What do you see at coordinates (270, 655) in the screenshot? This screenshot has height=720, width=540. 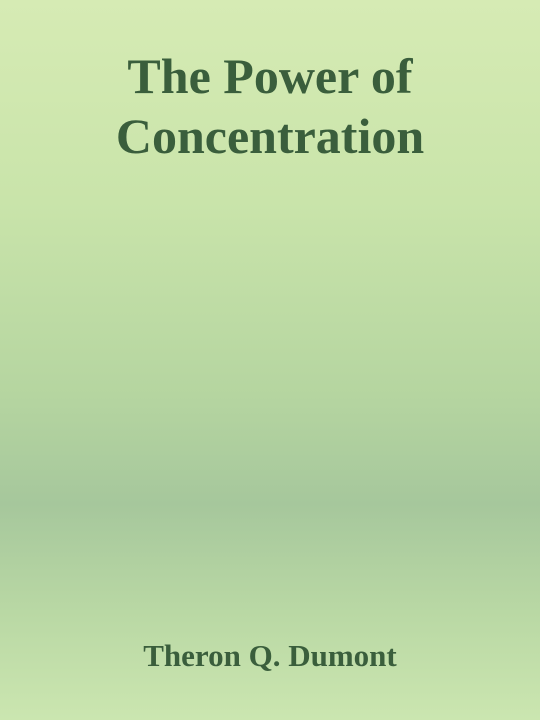 I see `book-author: Theron Q. Dumont` at bounding box center [270, 655].